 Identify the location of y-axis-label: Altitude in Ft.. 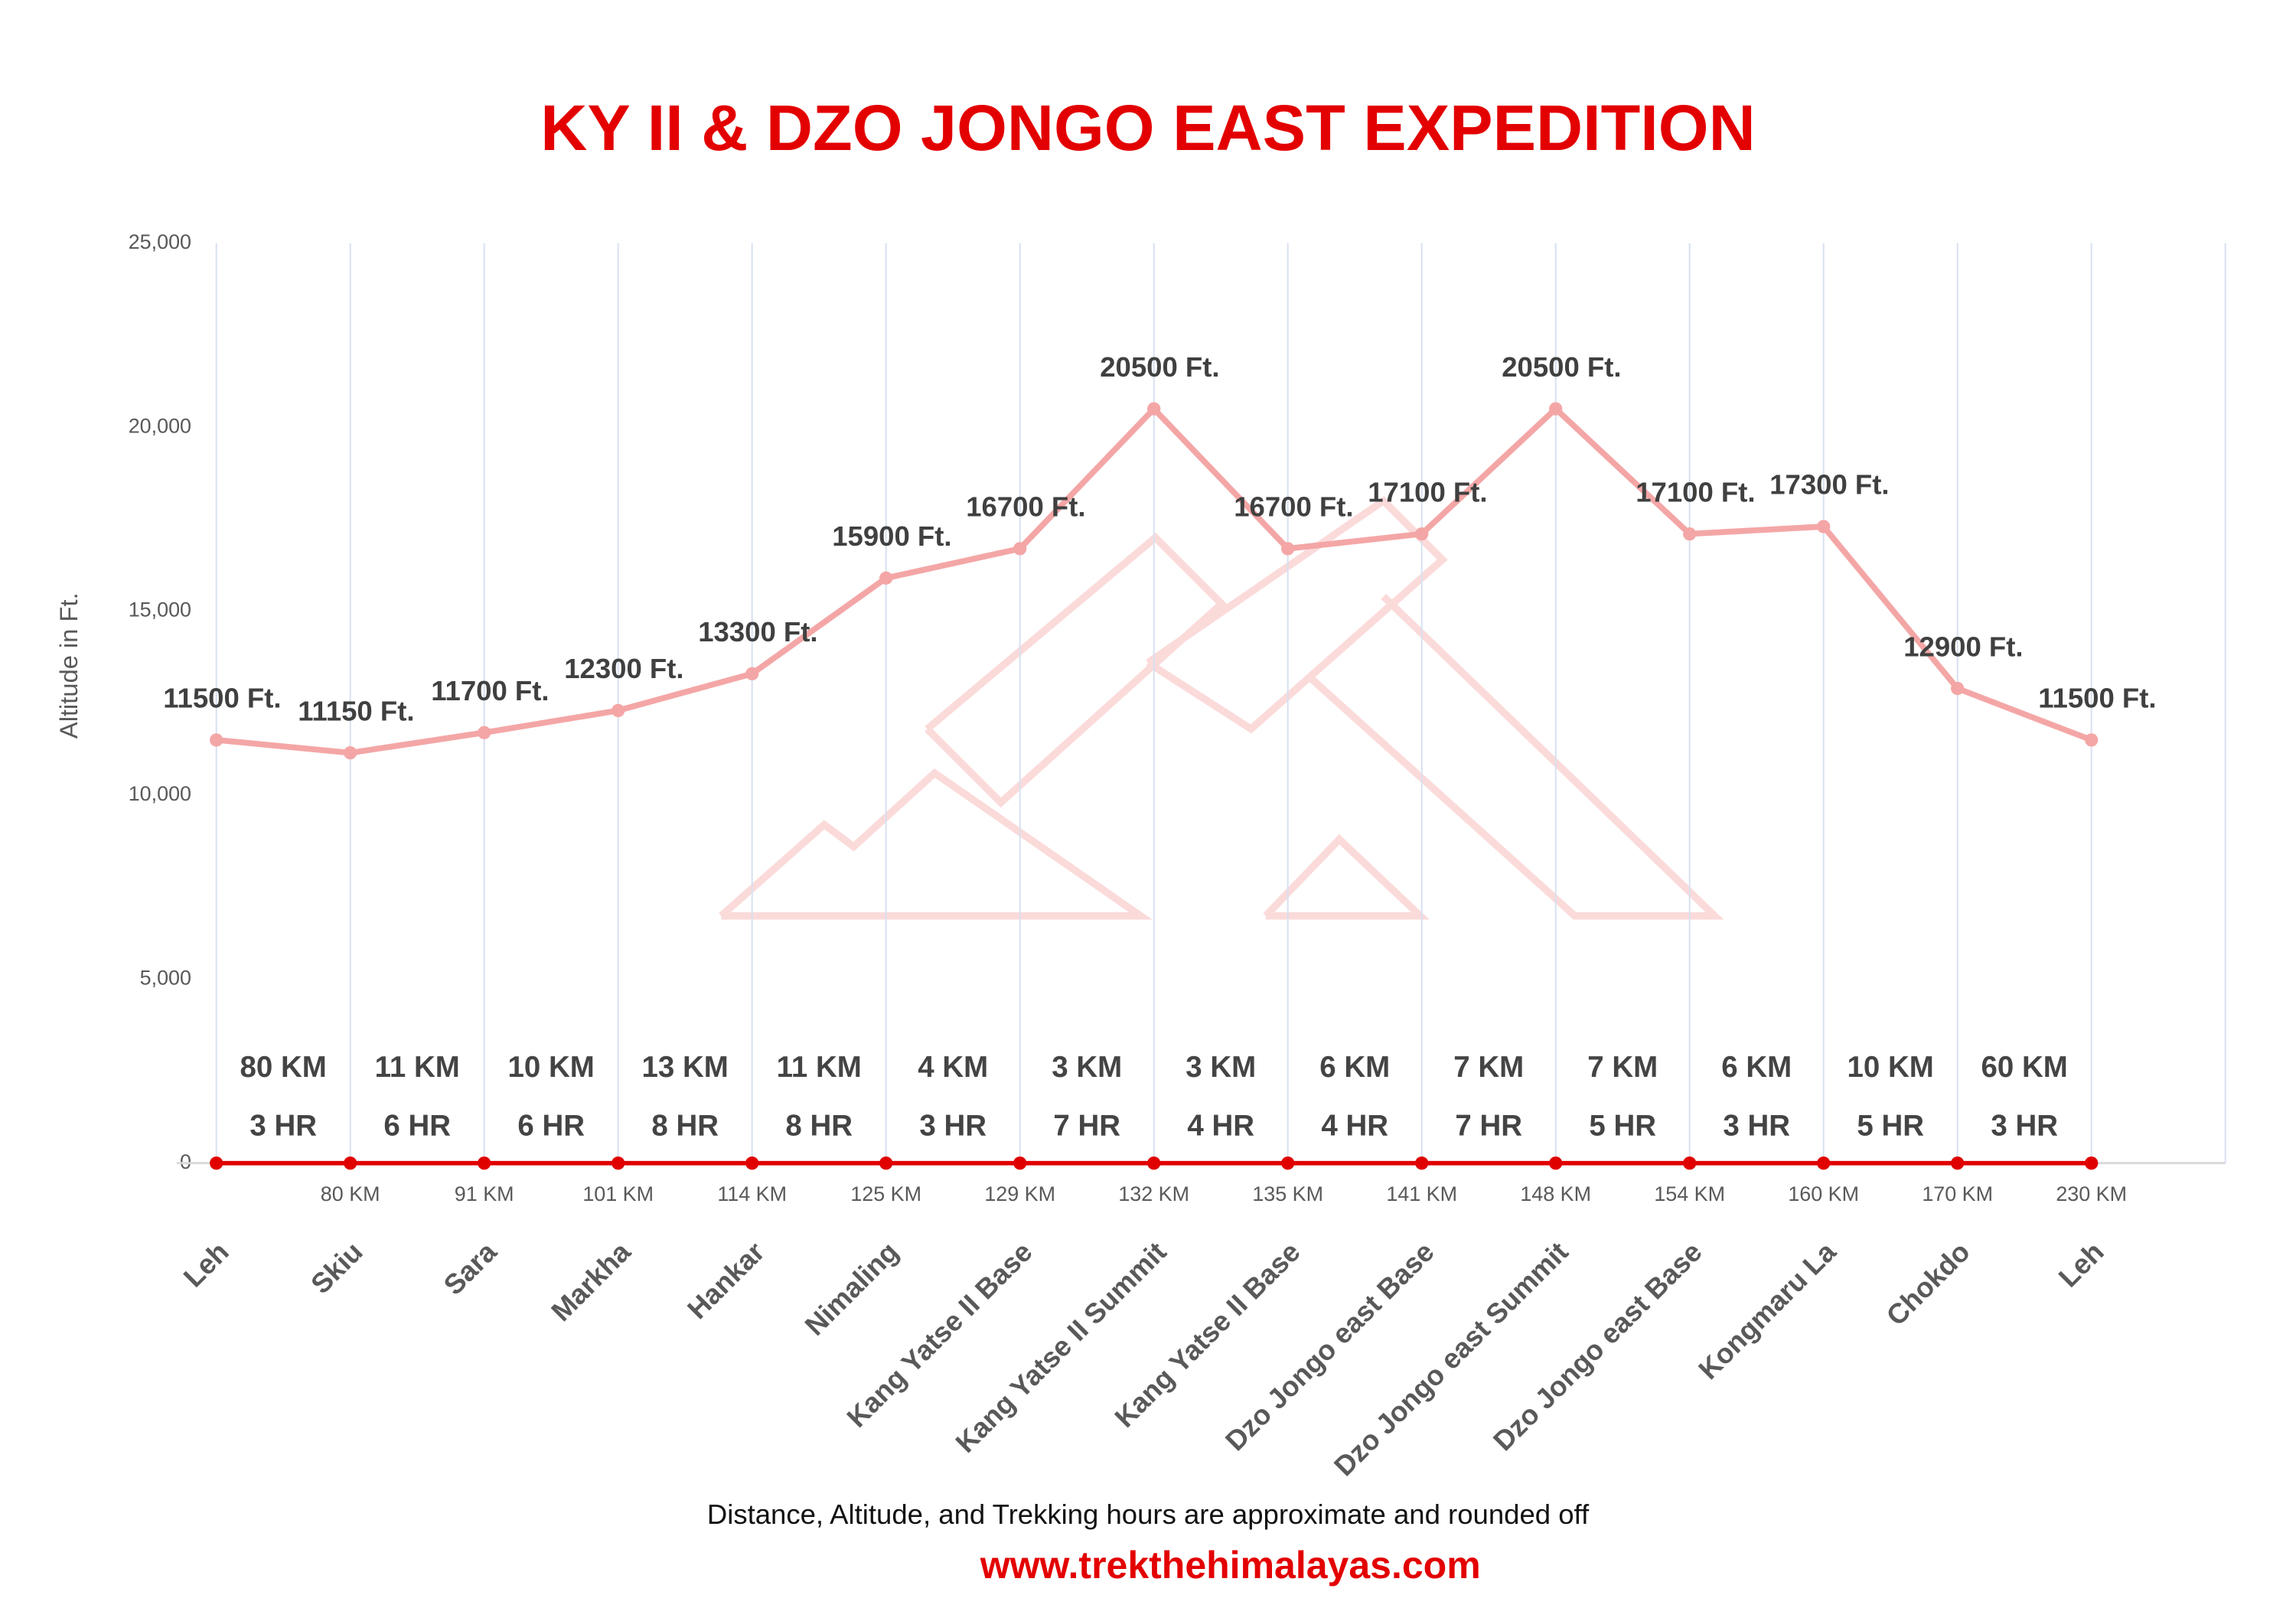
(68, 665).